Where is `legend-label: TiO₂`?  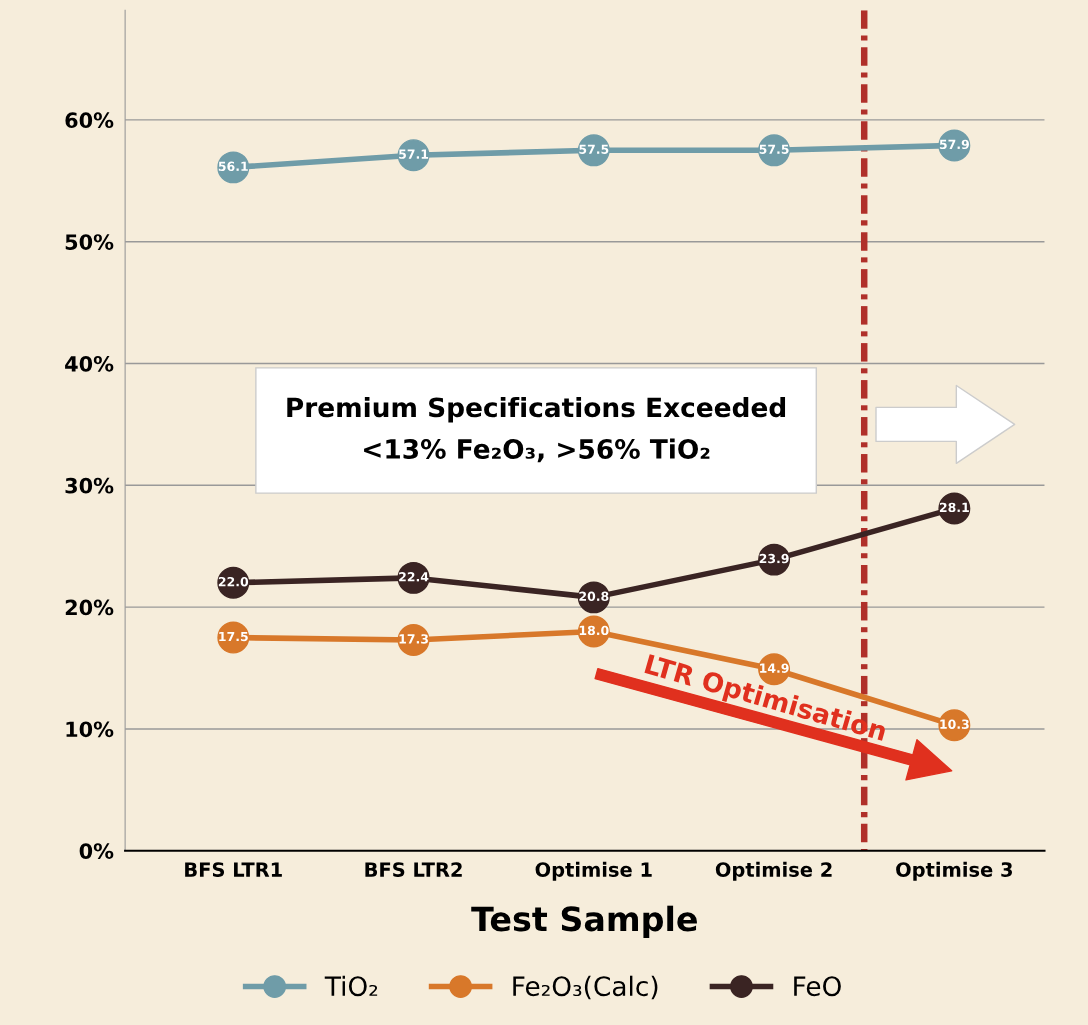
legend-label: TiO₂ is located at coordinates (351, 986).